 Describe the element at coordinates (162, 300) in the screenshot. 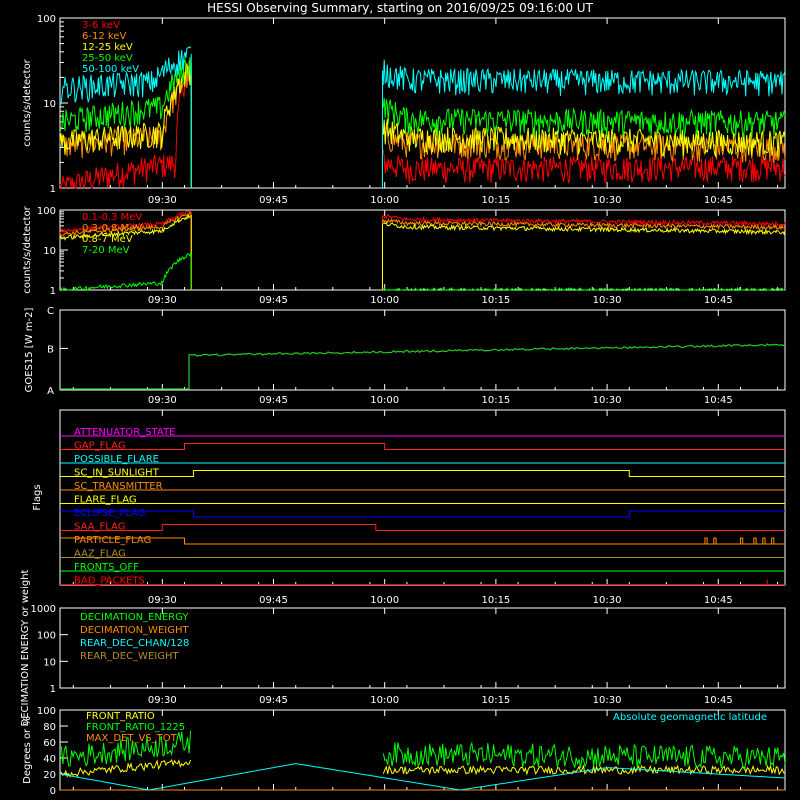

I see `hi_energy-xtick-label: 09:30` at that location.